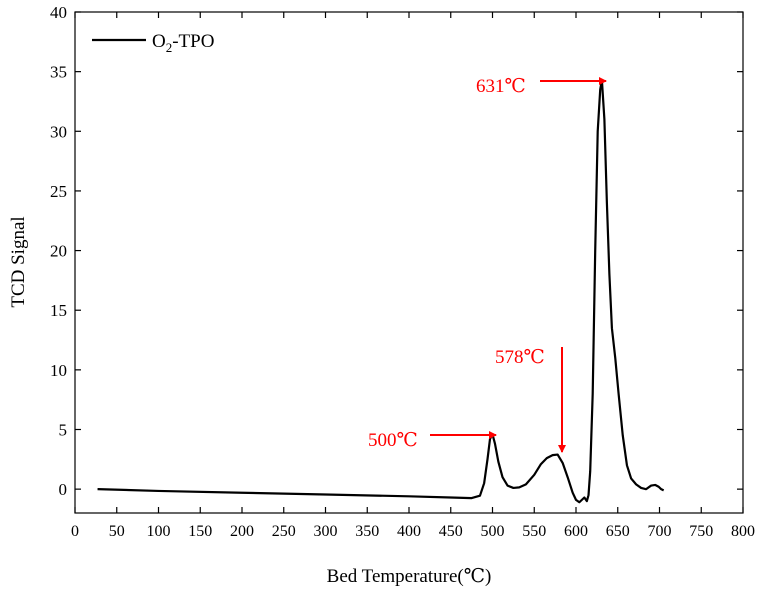  I want to click on x-tick-label: 50, so click(117, 531).